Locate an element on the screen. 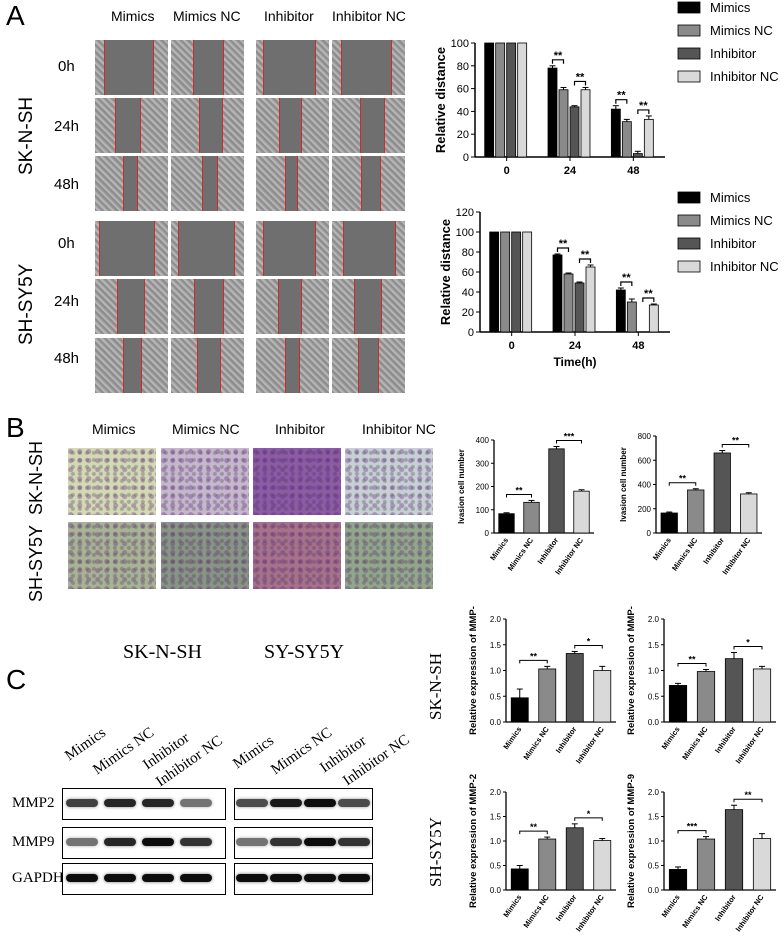 The height and width of the screenshot is (946, 784). x-tick-label: 48 is located at coordinates (638, 346).